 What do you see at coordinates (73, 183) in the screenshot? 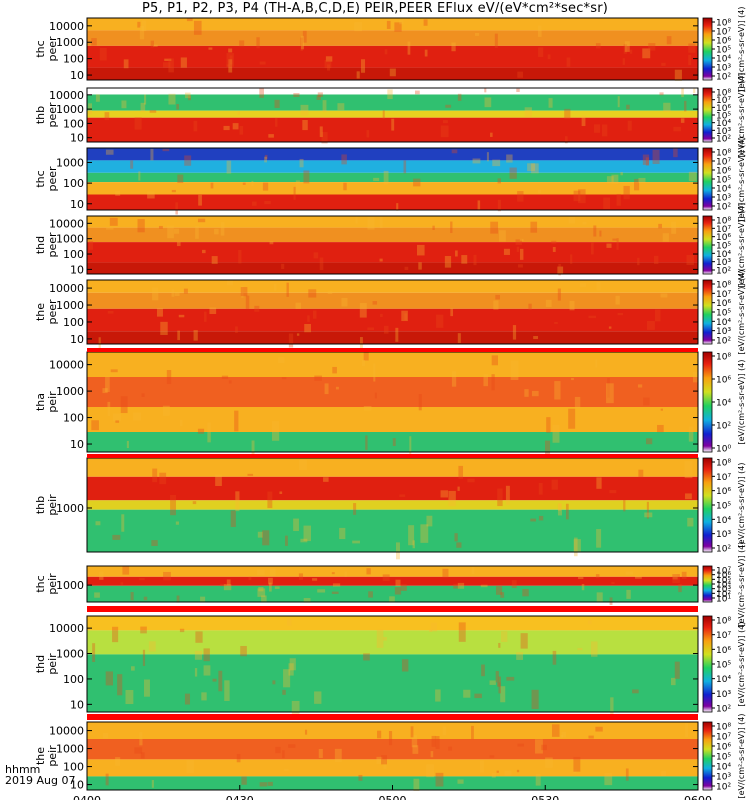
I see `y-tick-label: 100` at bounding box center [73, 183].